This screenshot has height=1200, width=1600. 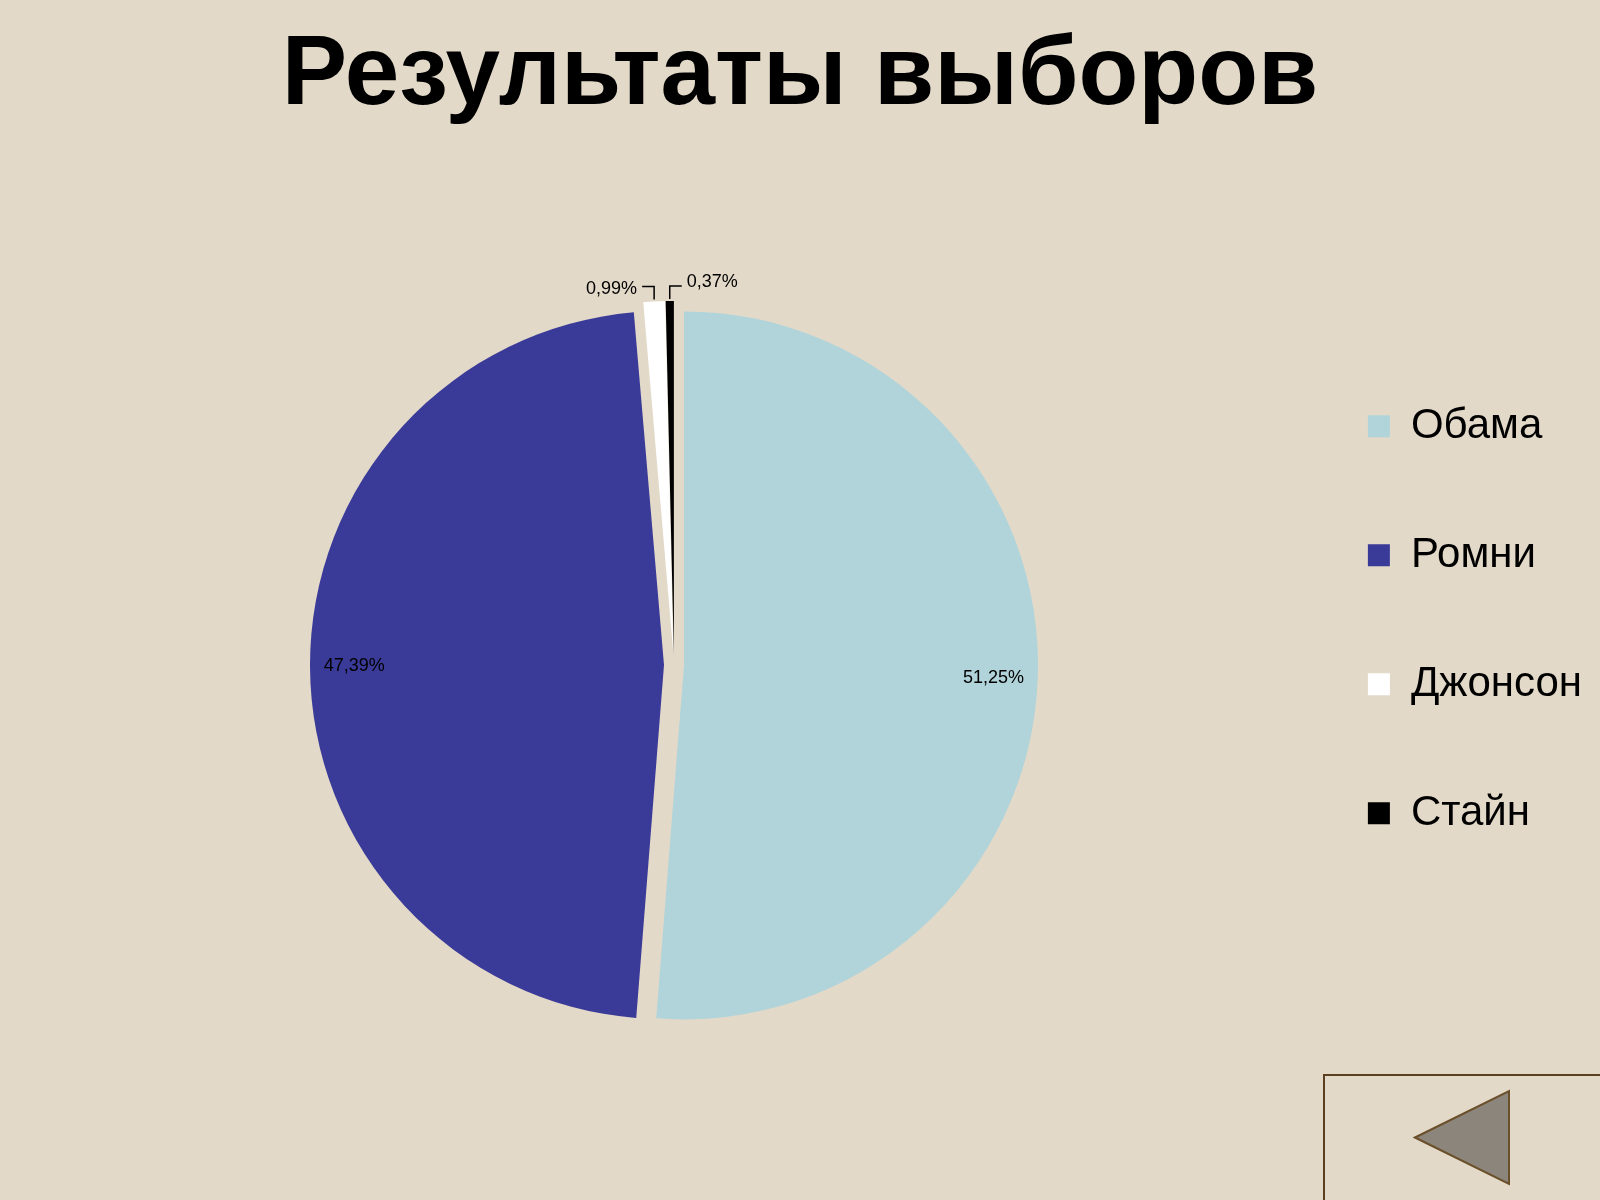 I want to click on legend-label: Джонсон, so click(x=1496, y=681).